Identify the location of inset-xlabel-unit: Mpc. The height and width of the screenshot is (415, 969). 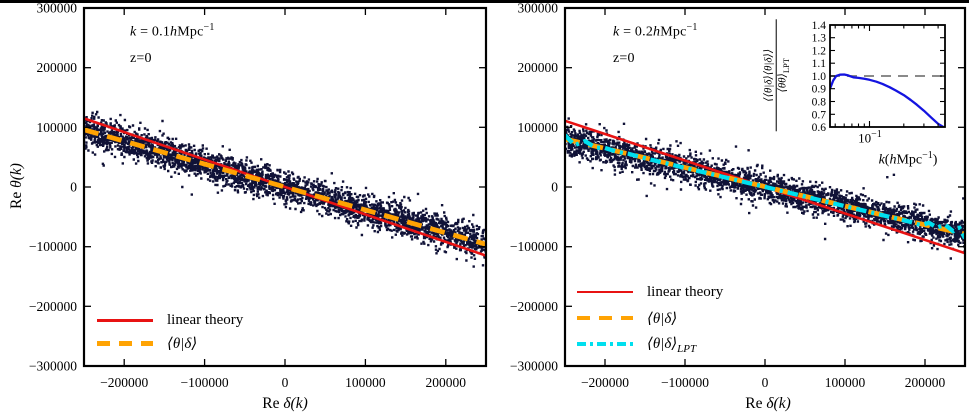
(909, 160).